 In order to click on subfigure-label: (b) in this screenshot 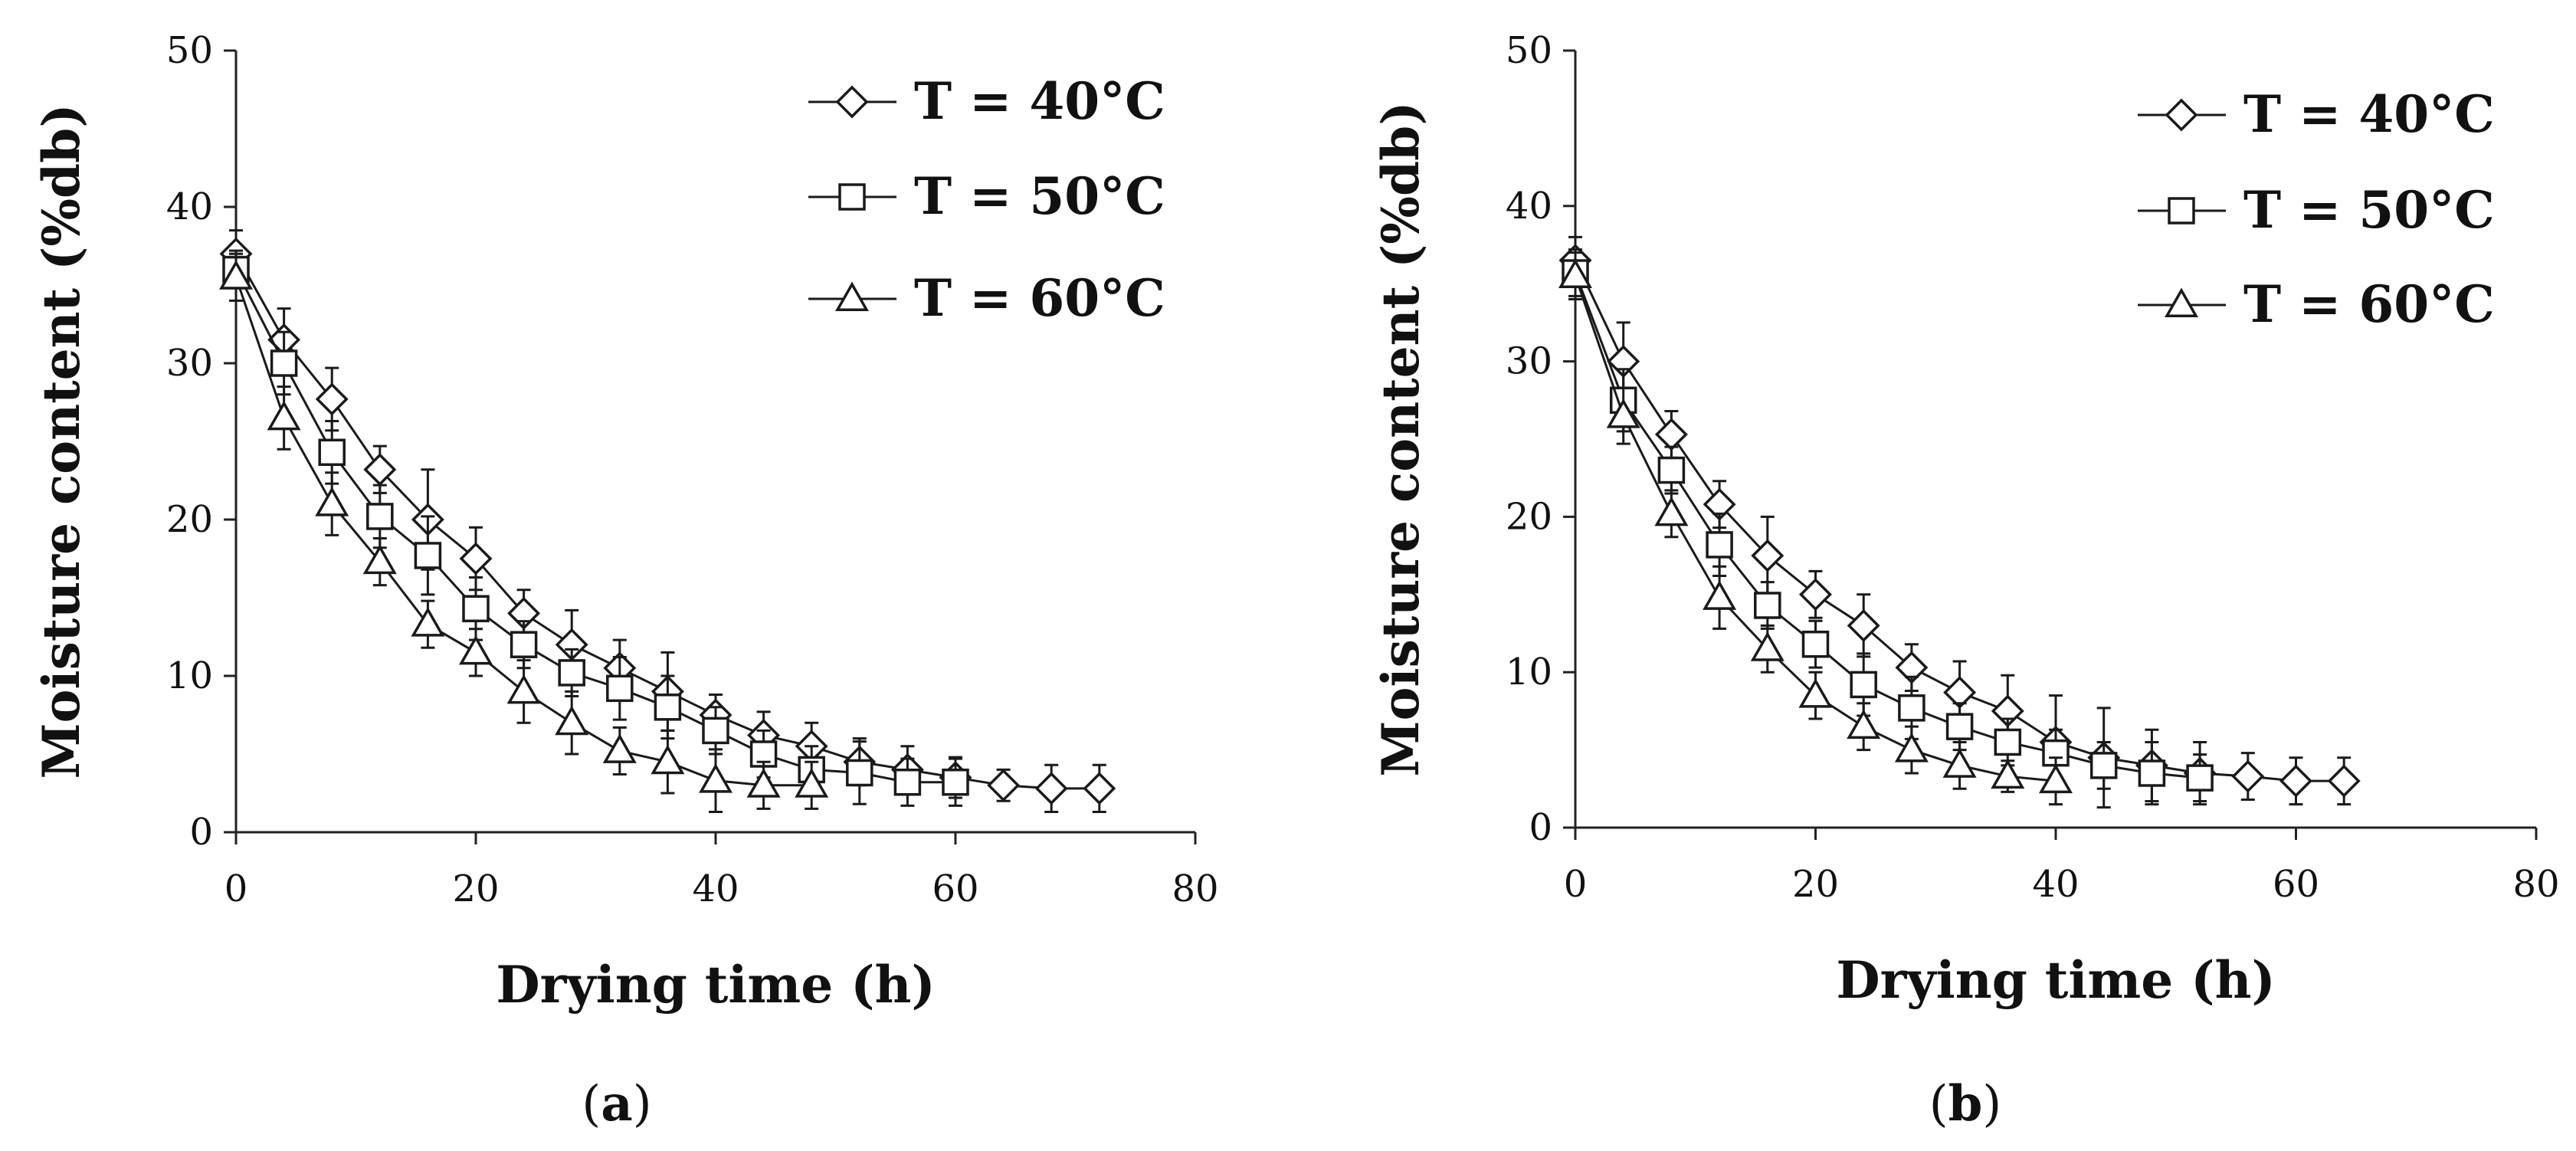, I will do `click(1966, 1104)`.